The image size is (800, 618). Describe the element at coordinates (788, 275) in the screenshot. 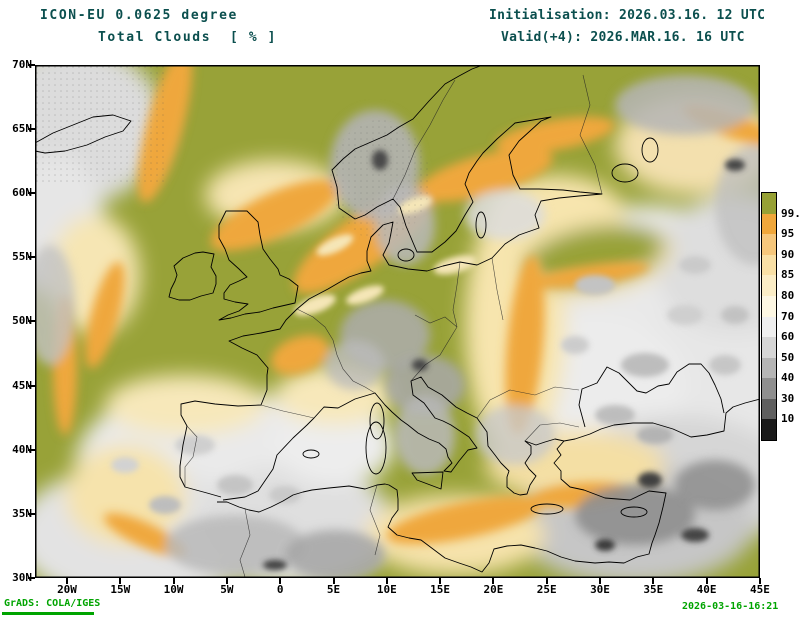

I see `legend-label: 85` at that location.